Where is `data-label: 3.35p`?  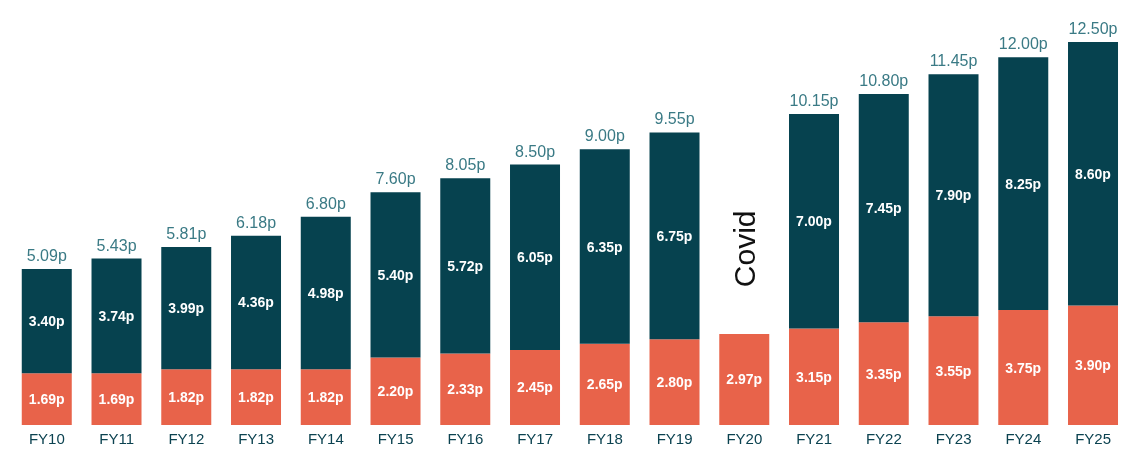 data-label: 3.35p is located at coordinates (883, 373).